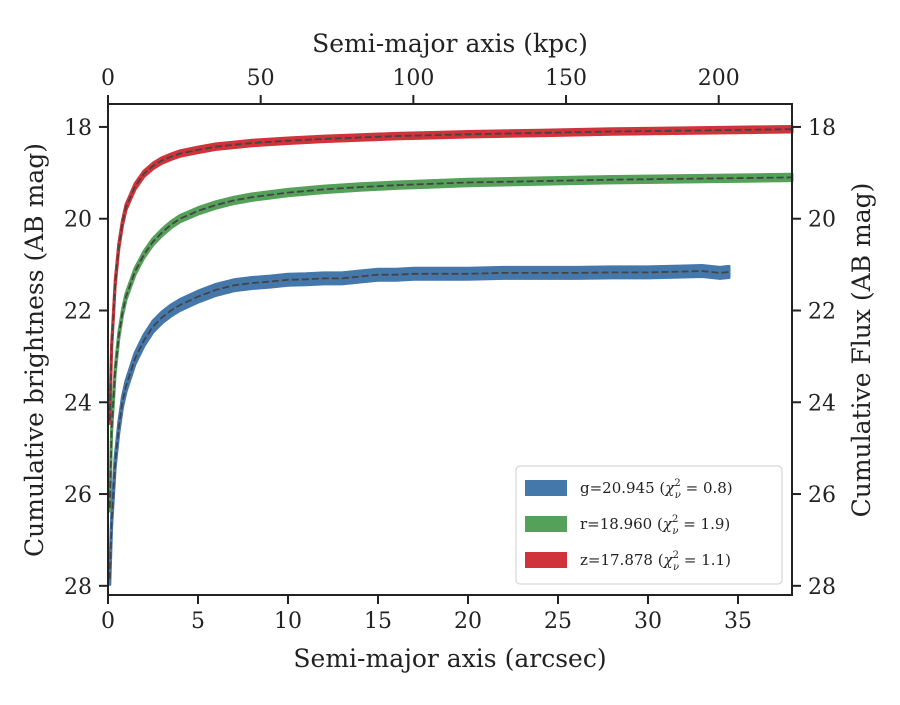  What do you see at coordinates (450, 43) in the screenshot?
I see `x2-axis-title: Semi-major axis (kpc)` at bounding box center [450, 43].